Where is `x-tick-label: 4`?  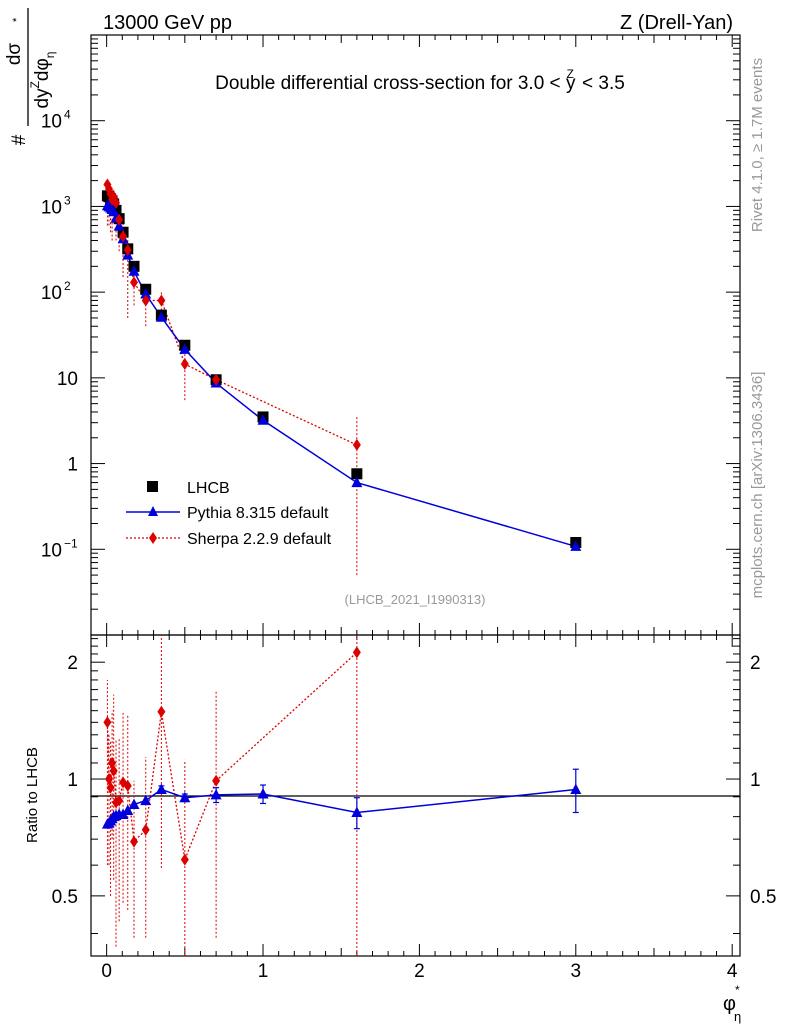
x-tick-label: 4 is located at coordinates (732, 971).